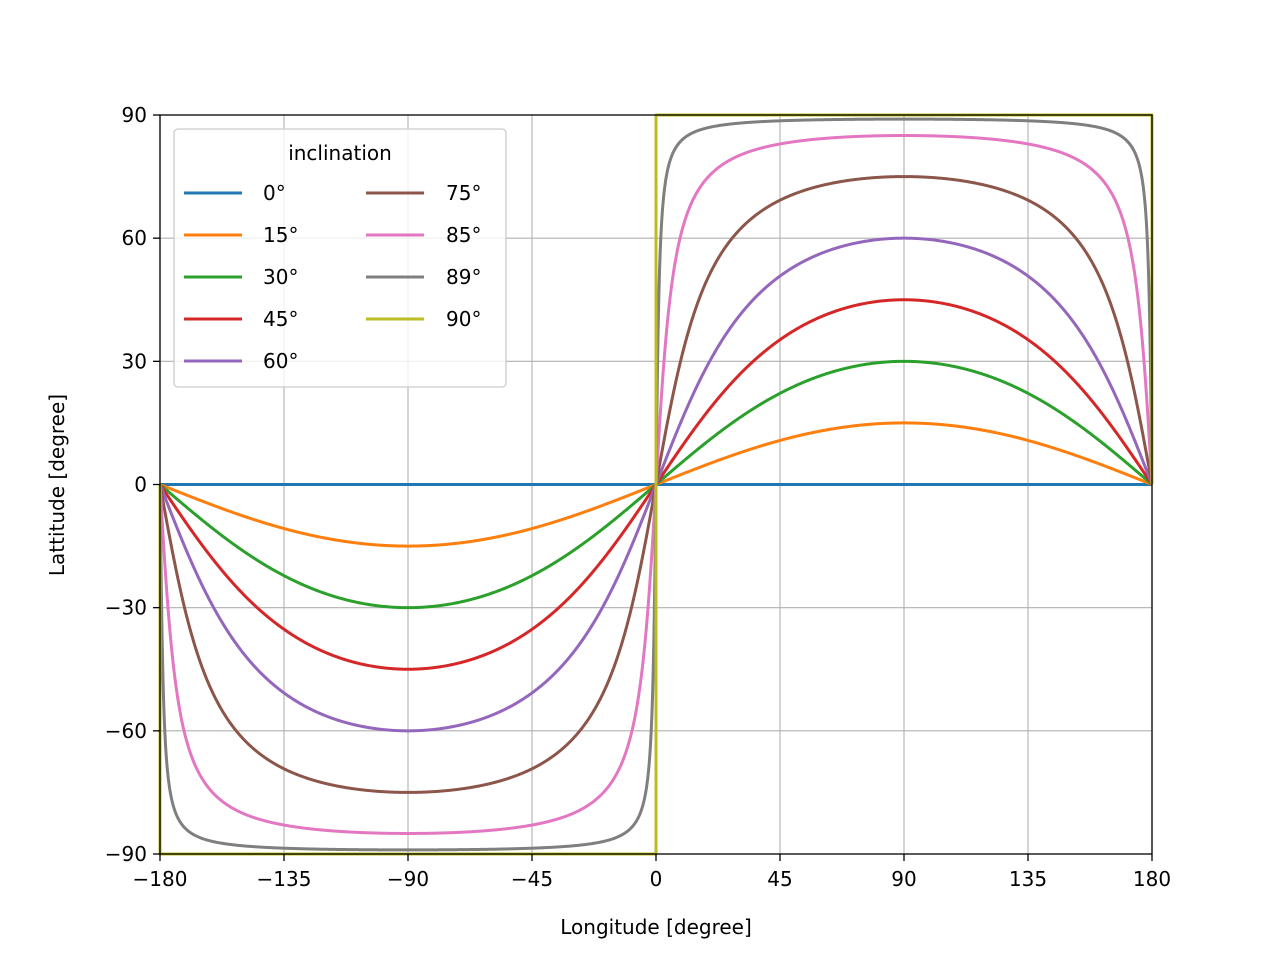 This screenshot has width=1280, height=960. What do you see at coordinates (903, 879) in the screenshot?
I see `x-tick-label: 90` at bounding box center [903, 879].